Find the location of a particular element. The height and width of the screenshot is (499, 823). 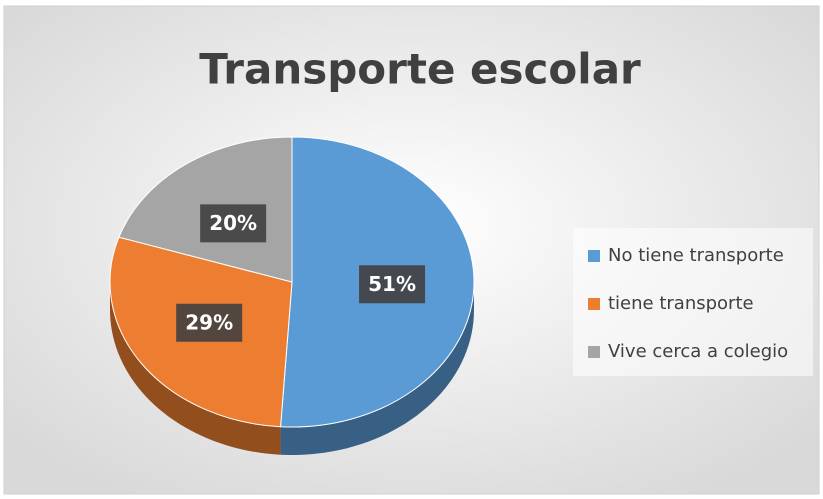

data-label: 20% is located at coordinates (233, 223).